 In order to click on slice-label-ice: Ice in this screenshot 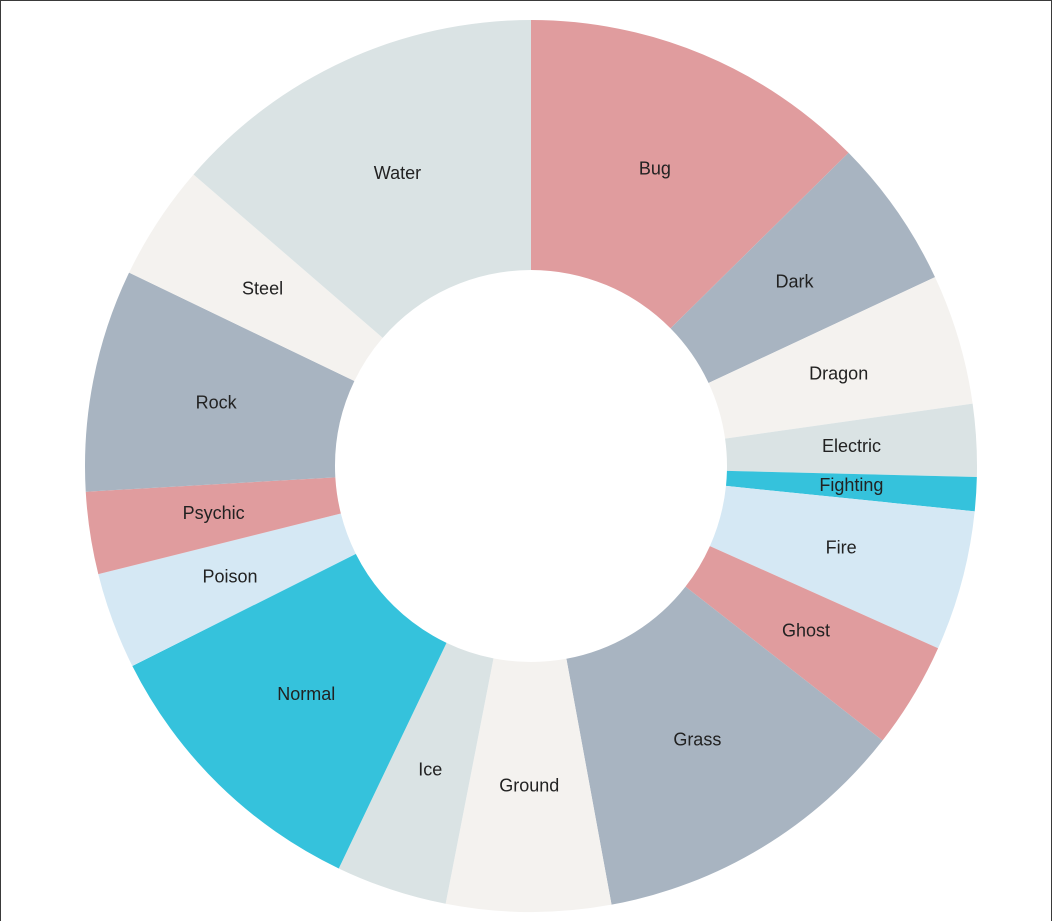, I will do `click(430, 770)`.